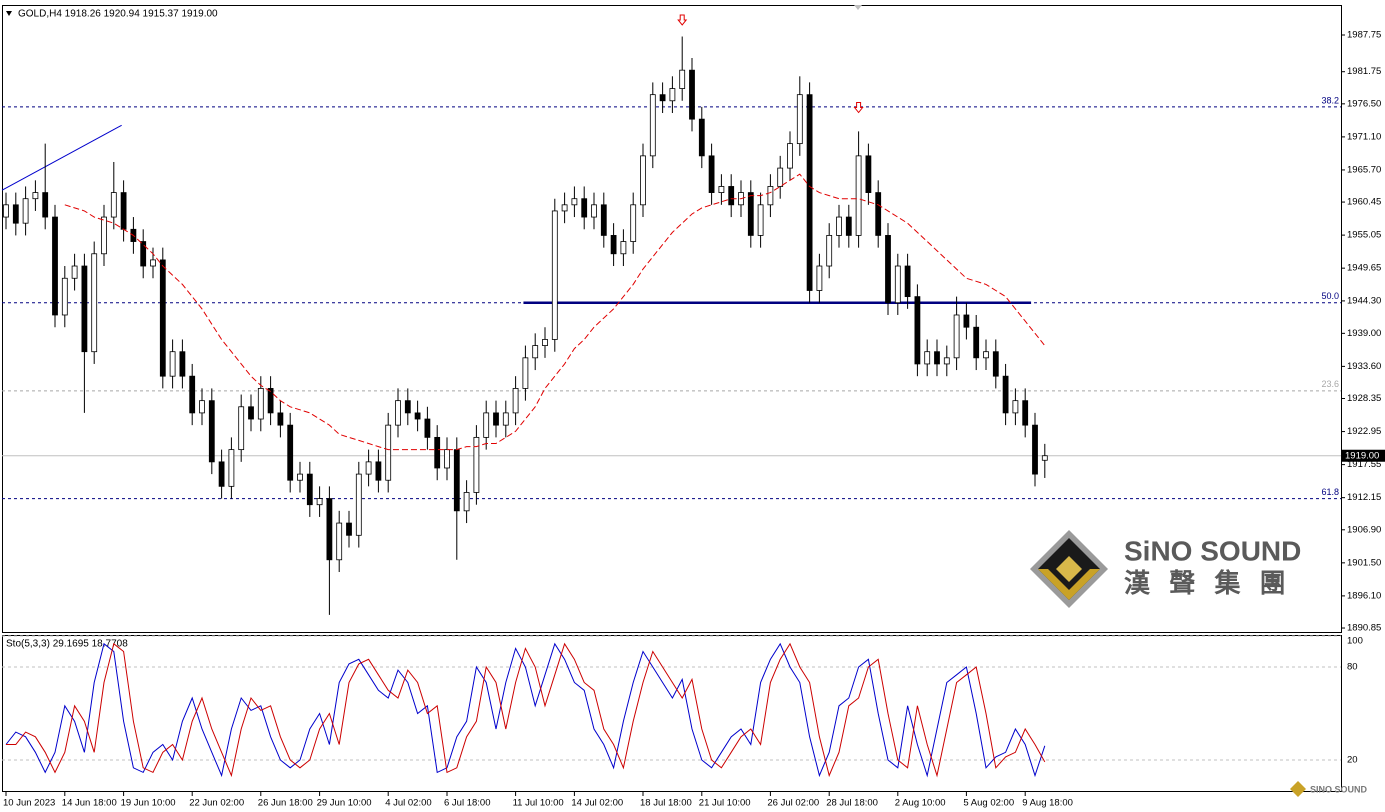 This screenshot has height=812, width=1385. I want to click on y-tick-label: 1960.45, so click(1364, 202).